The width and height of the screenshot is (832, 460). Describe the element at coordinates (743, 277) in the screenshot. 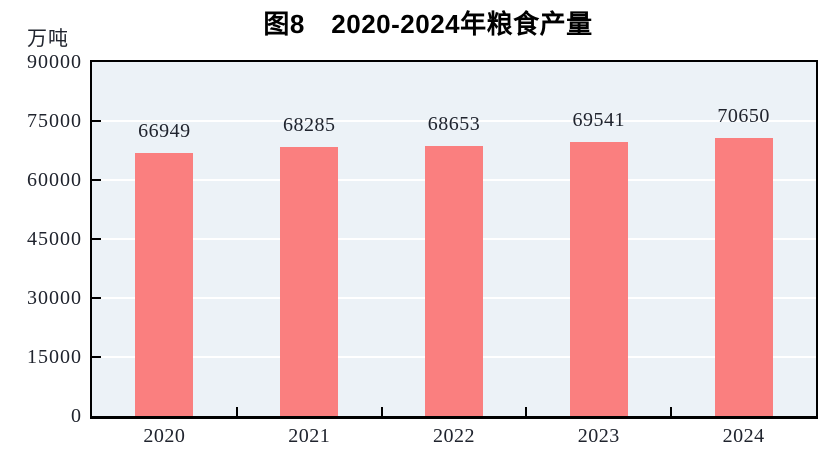

I see `bar-2024` at that location.